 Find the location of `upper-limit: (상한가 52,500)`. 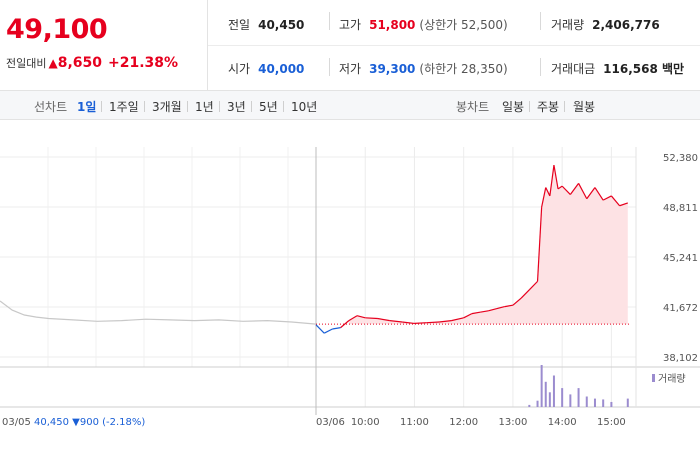

upper-limit: (상한가 52,500) is located at coordinates (463, 25).